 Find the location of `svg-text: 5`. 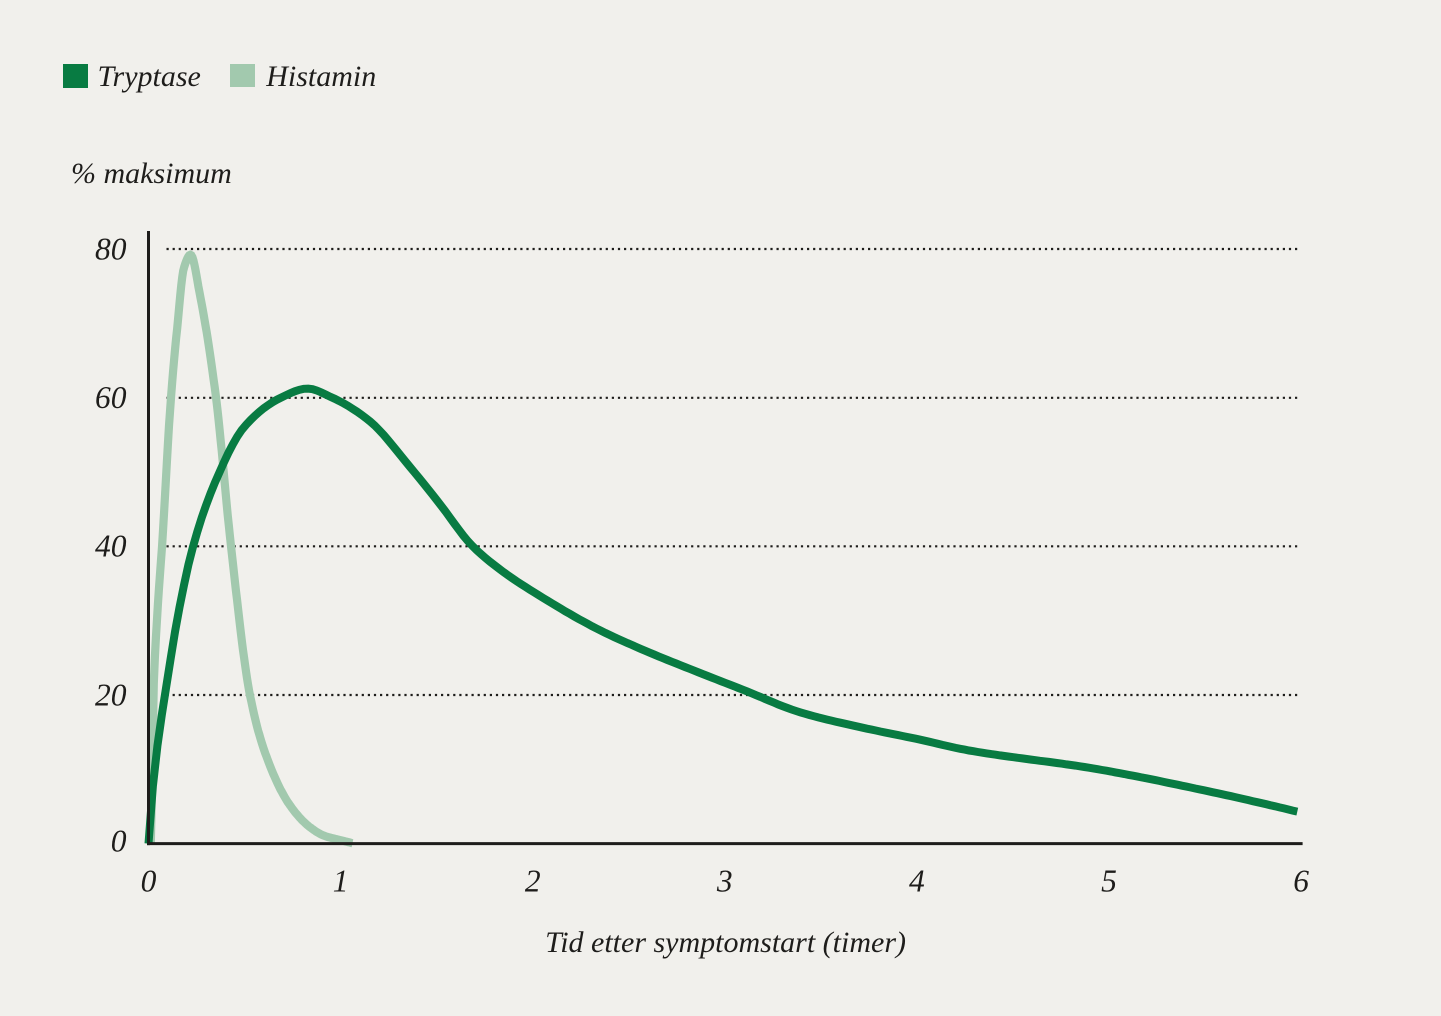

svg-text: 5 is located at coordinates (1109, 881).